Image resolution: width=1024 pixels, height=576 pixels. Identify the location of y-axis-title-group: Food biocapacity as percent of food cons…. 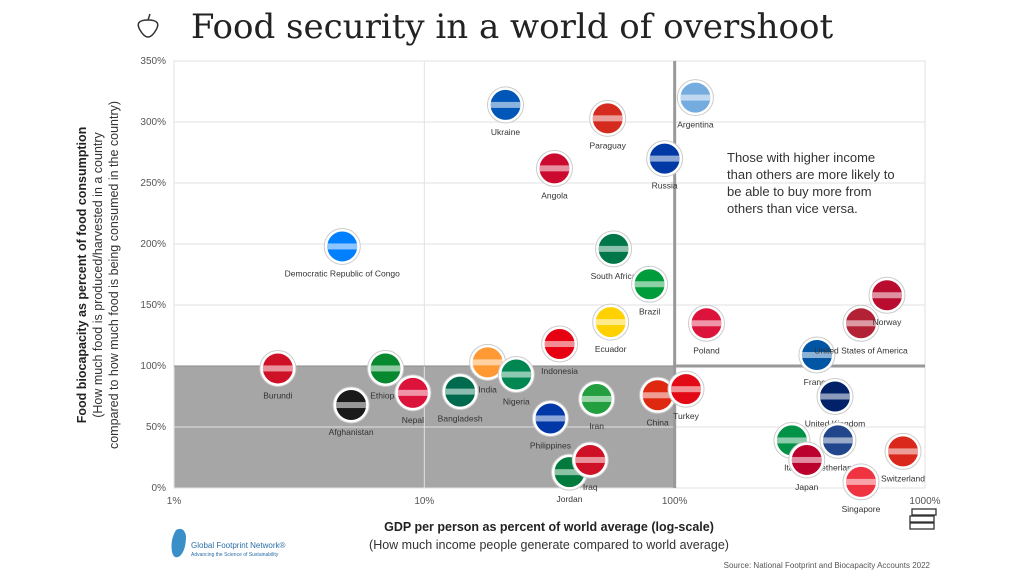
(98, 275).